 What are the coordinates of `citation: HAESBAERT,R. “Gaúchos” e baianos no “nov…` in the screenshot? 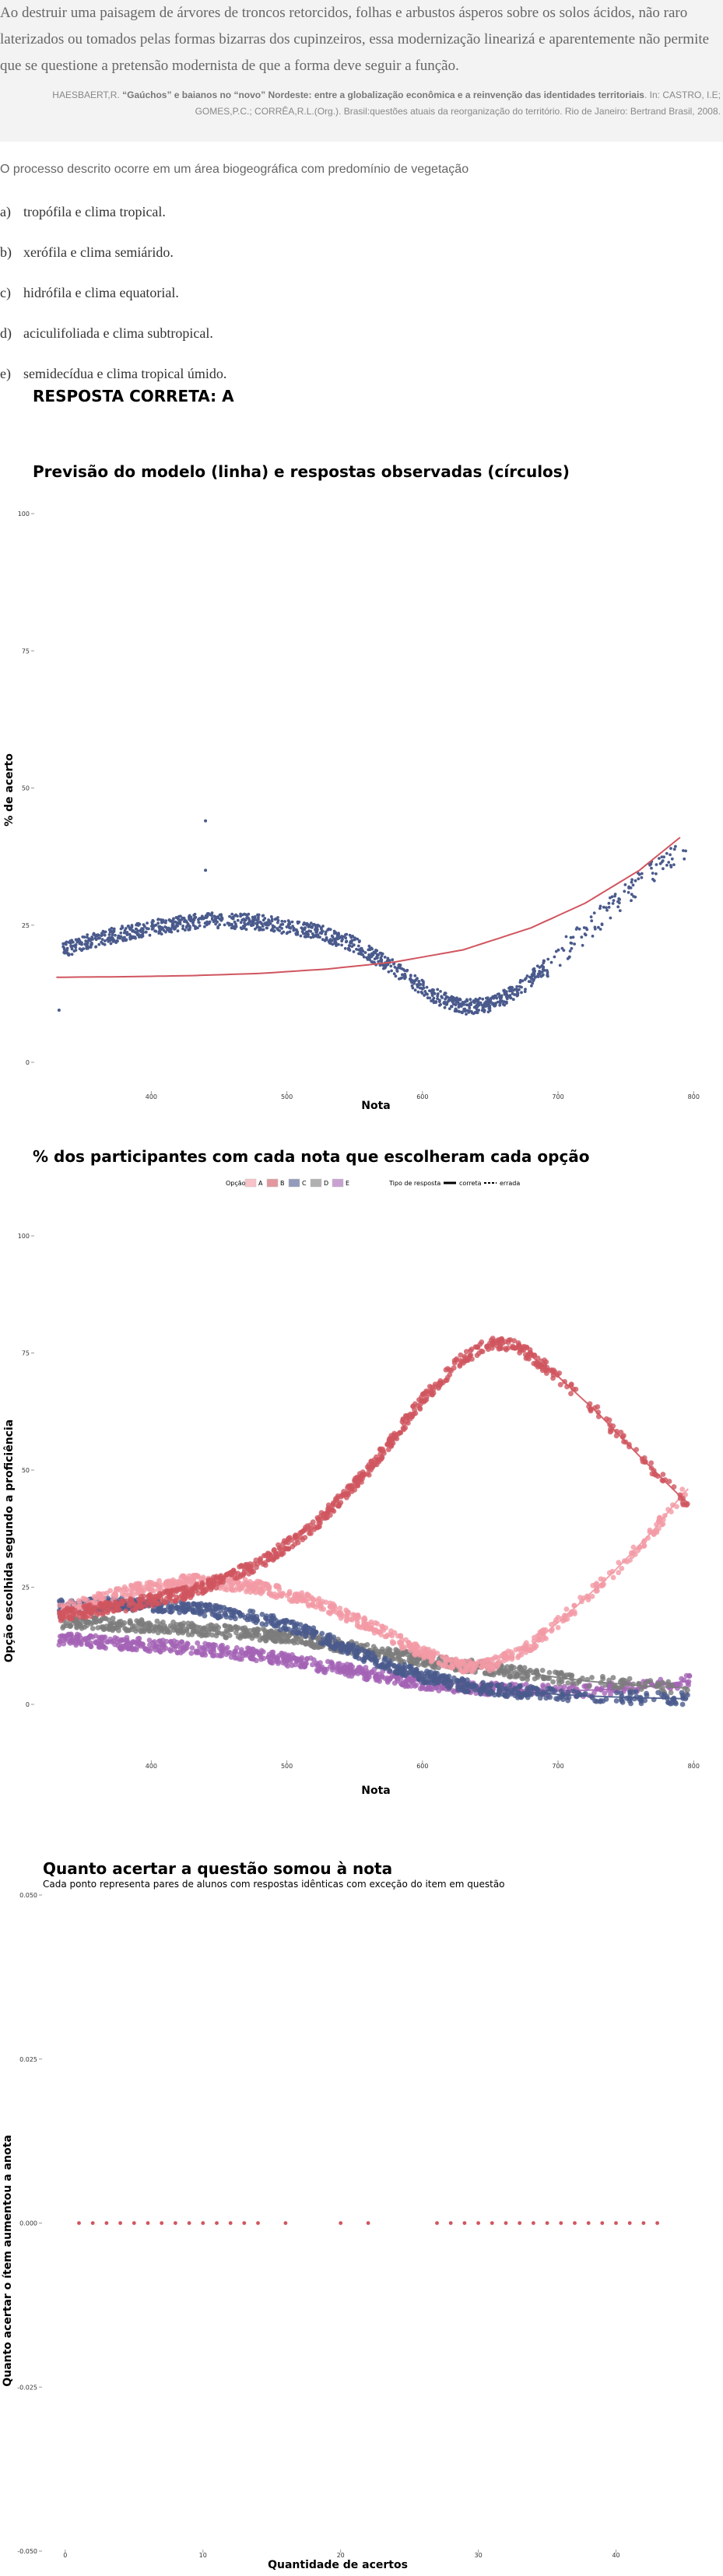 It's located at (378, 104).